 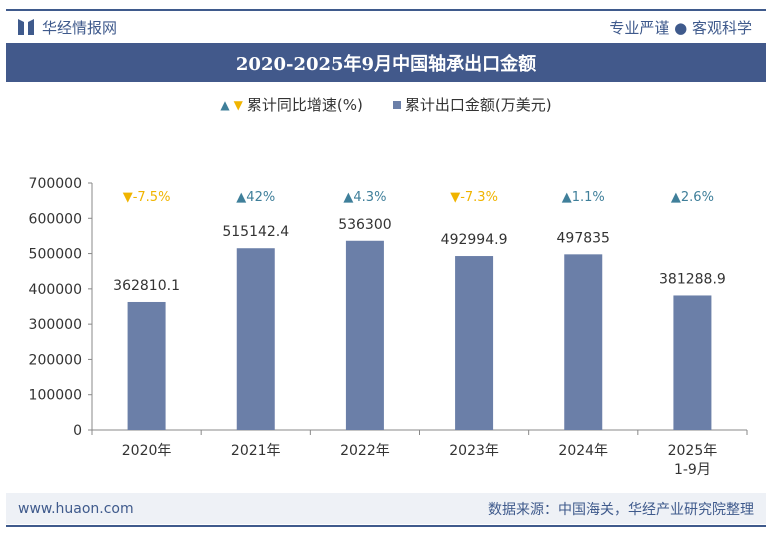 I want to click on bar-value-label: 536300, so click(x=364, y=225).